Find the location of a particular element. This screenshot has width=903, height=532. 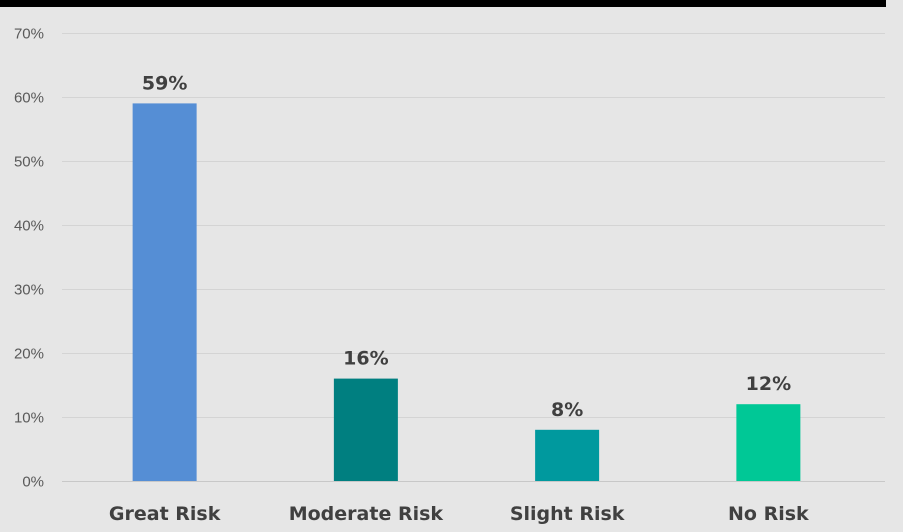

y-tick-label: 70% is located at coordinates (29, 34).